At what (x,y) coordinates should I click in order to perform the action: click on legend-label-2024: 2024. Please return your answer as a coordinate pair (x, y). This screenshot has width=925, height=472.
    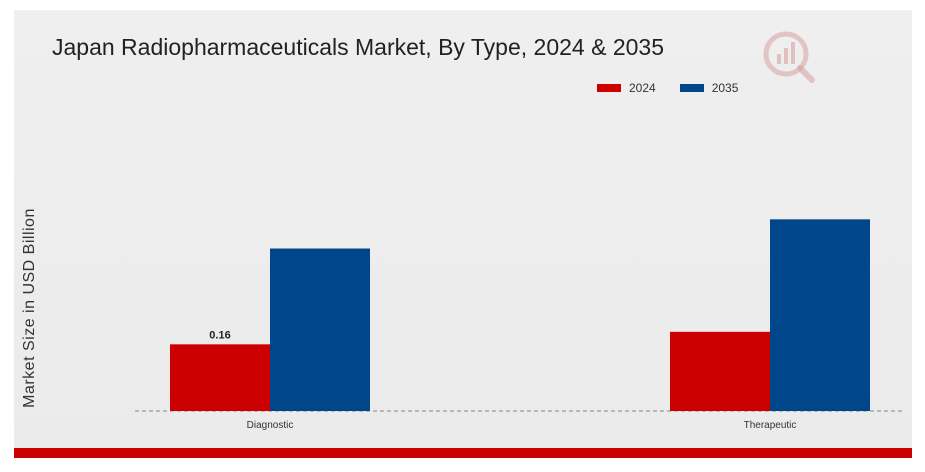
    Looking at the image, I should click on (642, 88).